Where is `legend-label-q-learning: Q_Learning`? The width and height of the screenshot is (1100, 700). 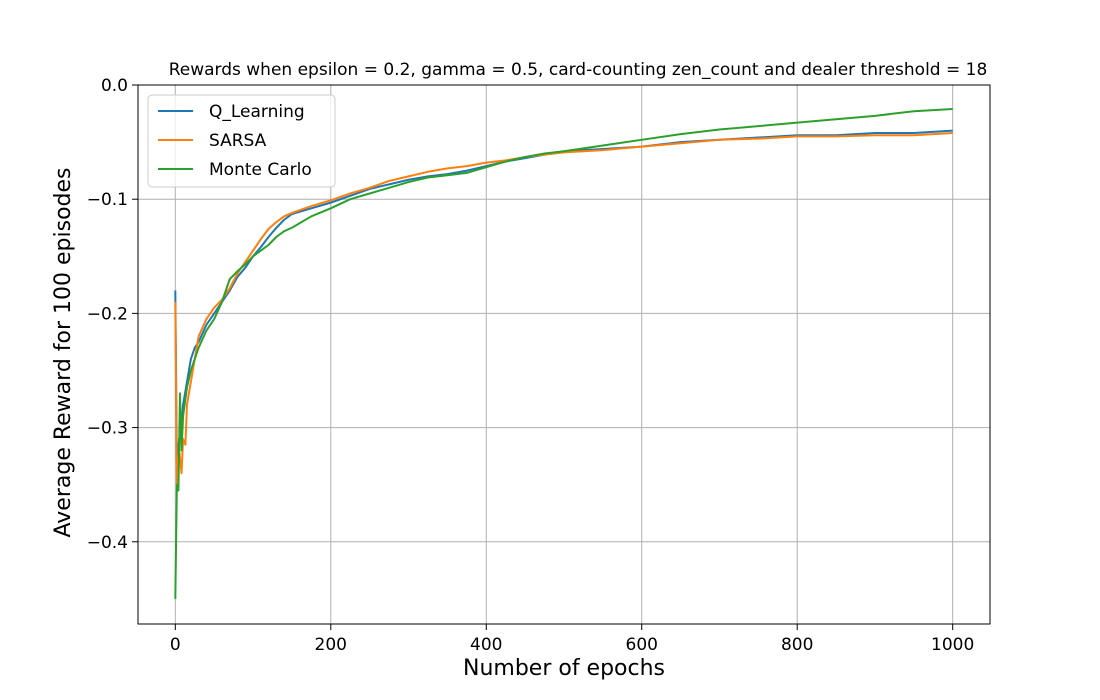 legend-label-q-learning: Q_Learning is located at coordinates (257, 112).